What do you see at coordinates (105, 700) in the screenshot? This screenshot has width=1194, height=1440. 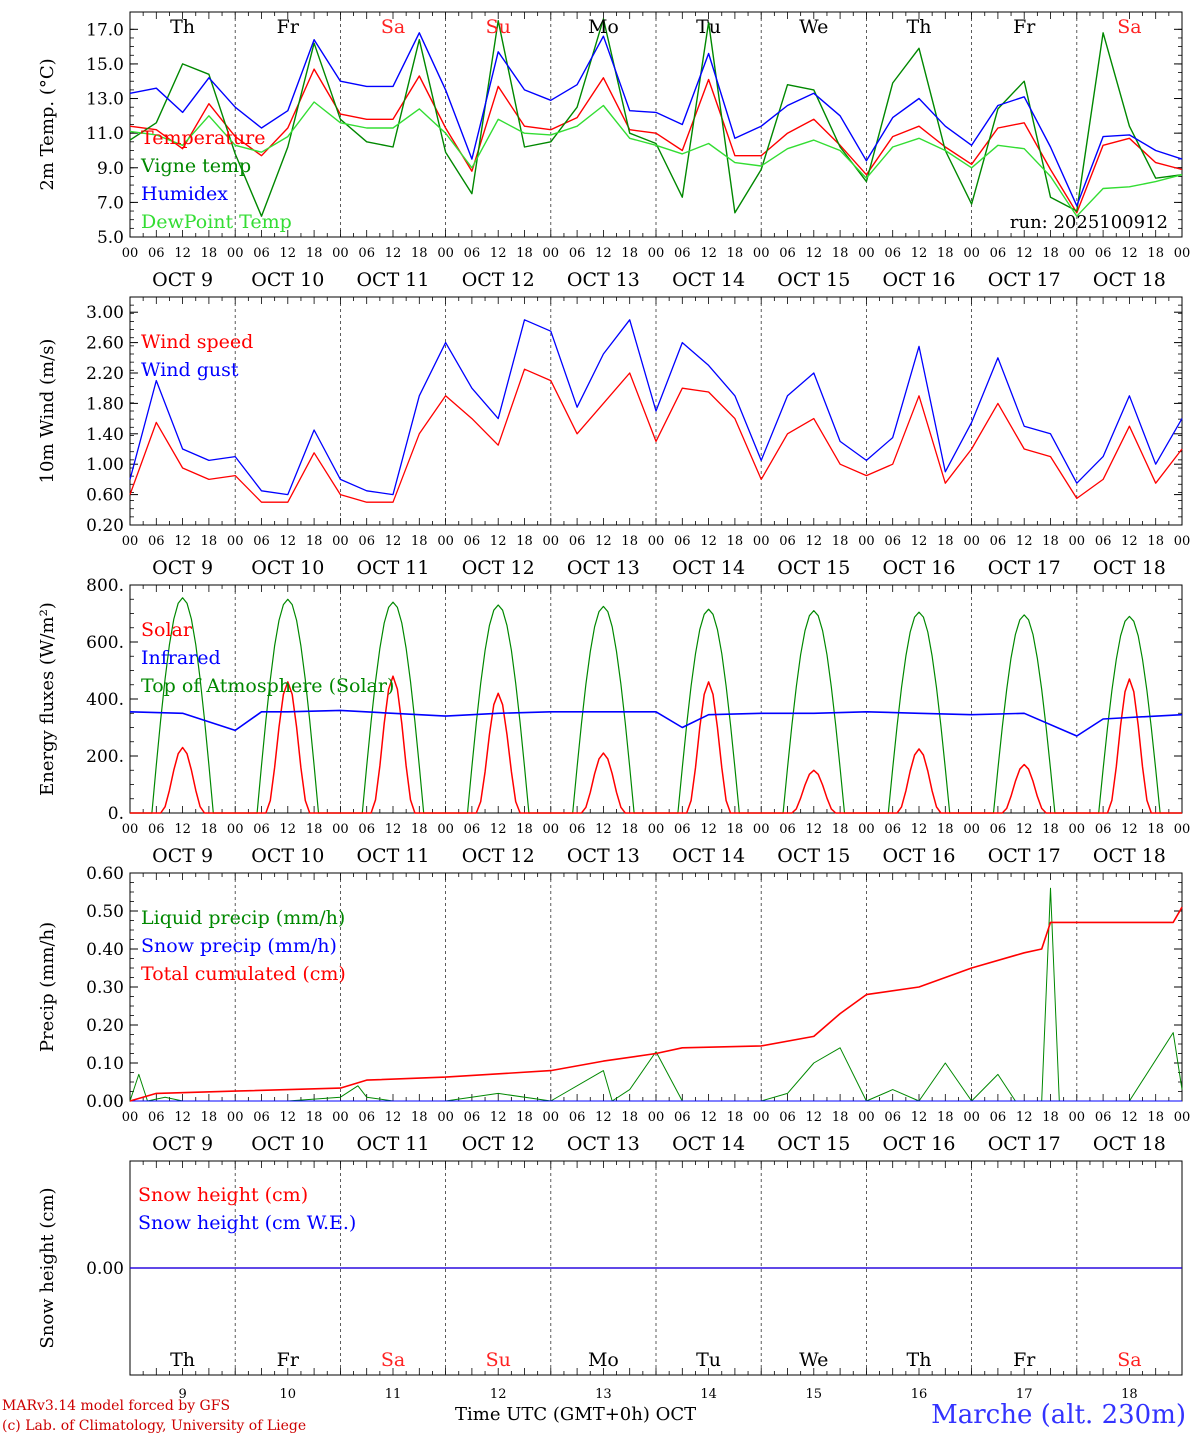 I see `y-tick-label: 400.` at bounding box center [105, 700].